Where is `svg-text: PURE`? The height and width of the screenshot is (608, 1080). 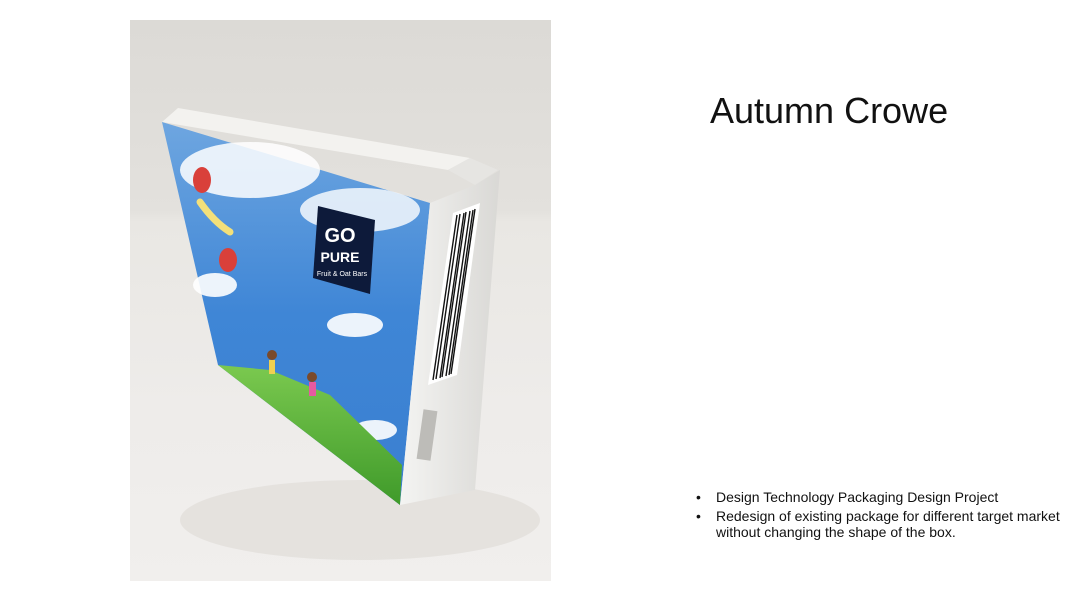 svg-text: PURE is located at coordinates (340, 257).